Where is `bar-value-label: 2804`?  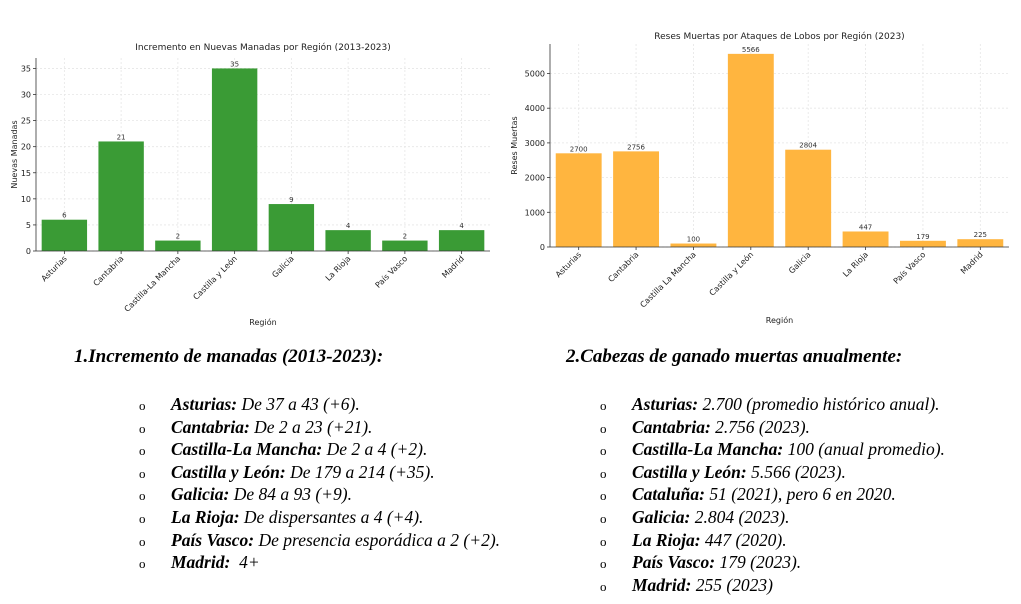 bar-value-label: 2804 is located at coordinates (808, 146).